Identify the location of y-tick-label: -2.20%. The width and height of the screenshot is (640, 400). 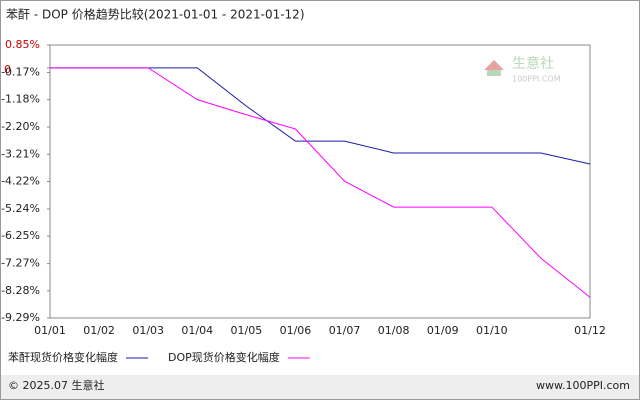
(20, 126).